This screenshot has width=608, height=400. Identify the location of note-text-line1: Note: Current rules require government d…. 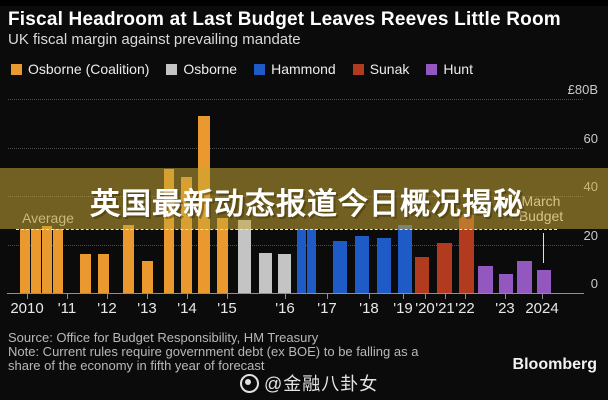
(213, 351).